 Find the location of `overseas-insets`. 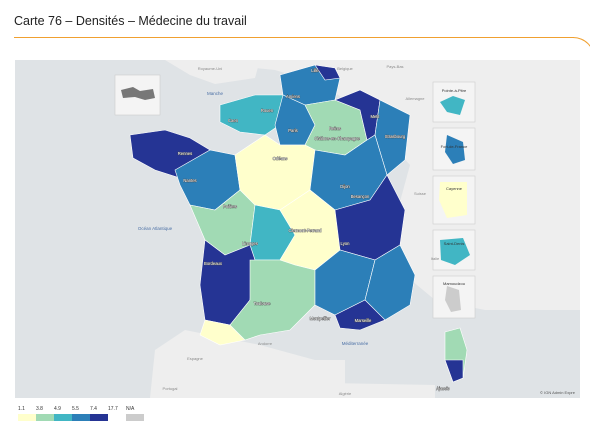

overseas-insets is located at coordinates (454, 200).